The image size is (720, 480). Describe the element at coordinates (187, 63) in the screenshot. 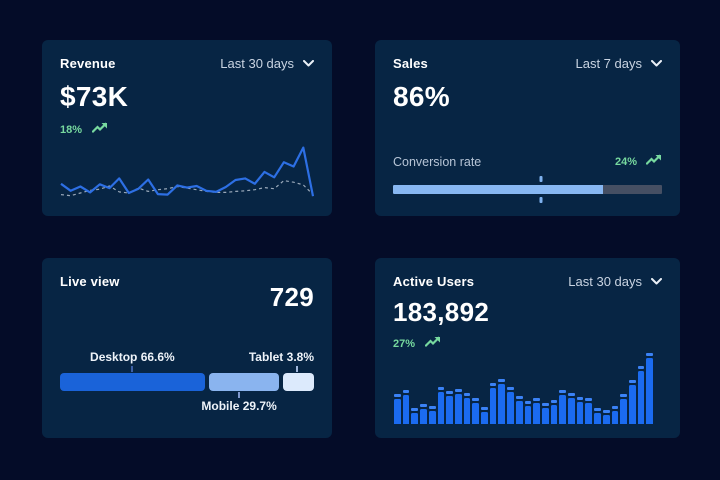

I see `revenue-card-header: Revenue Last 30 days` at that location.